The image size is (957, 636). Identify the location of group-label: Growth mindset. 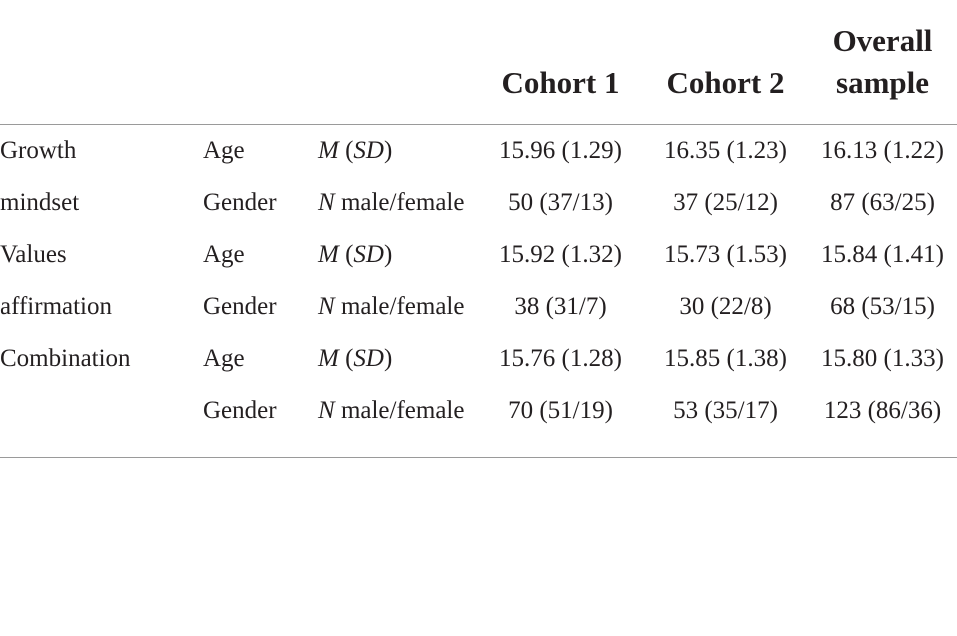
(40, 176).